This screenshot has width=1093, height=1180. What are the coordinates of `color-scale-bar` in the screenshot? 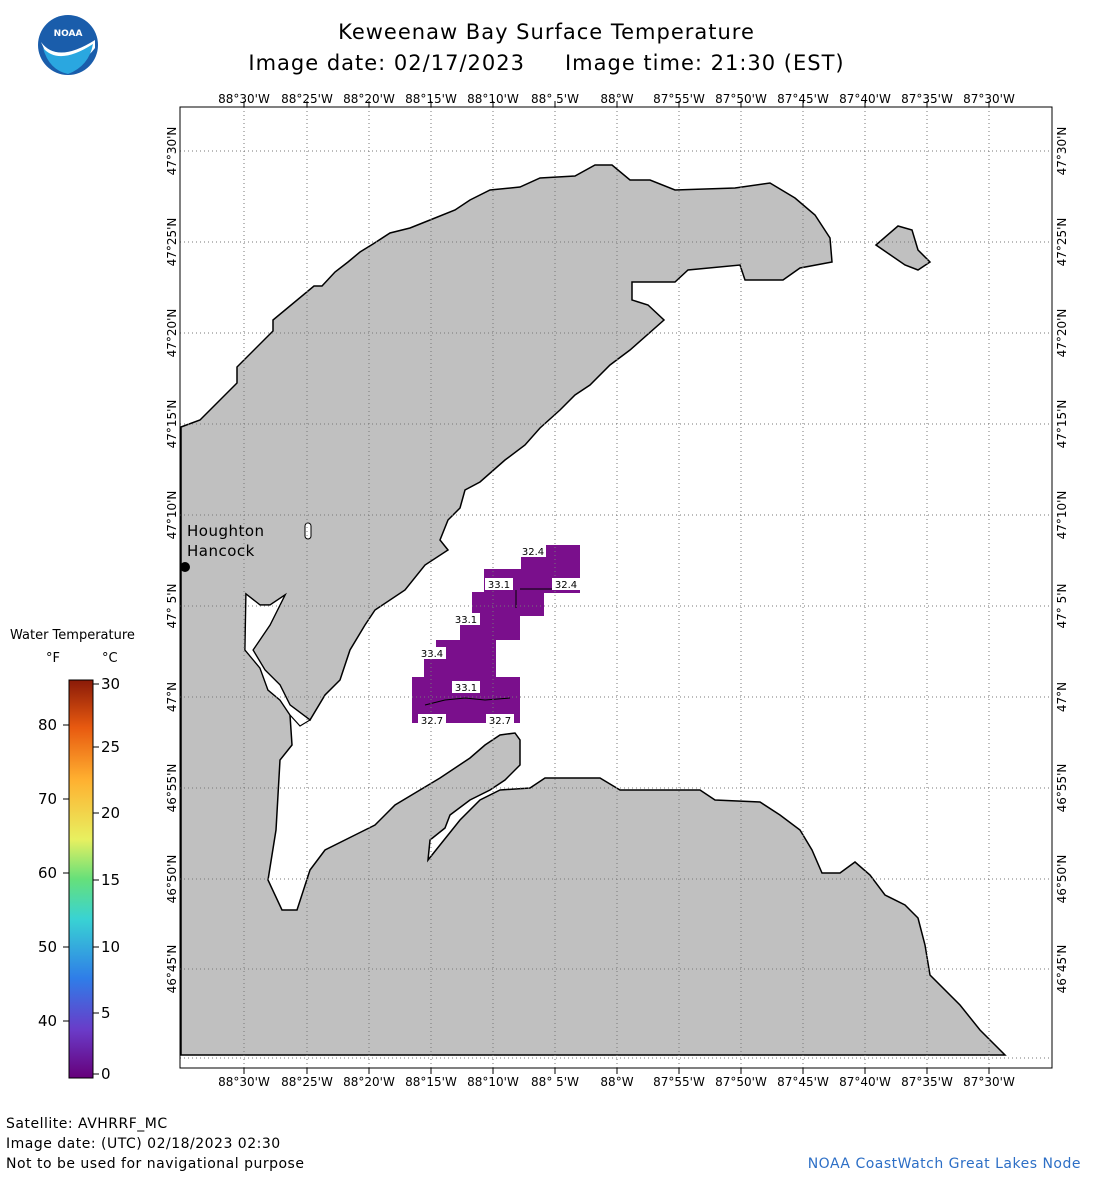 It's located at (81, 879).